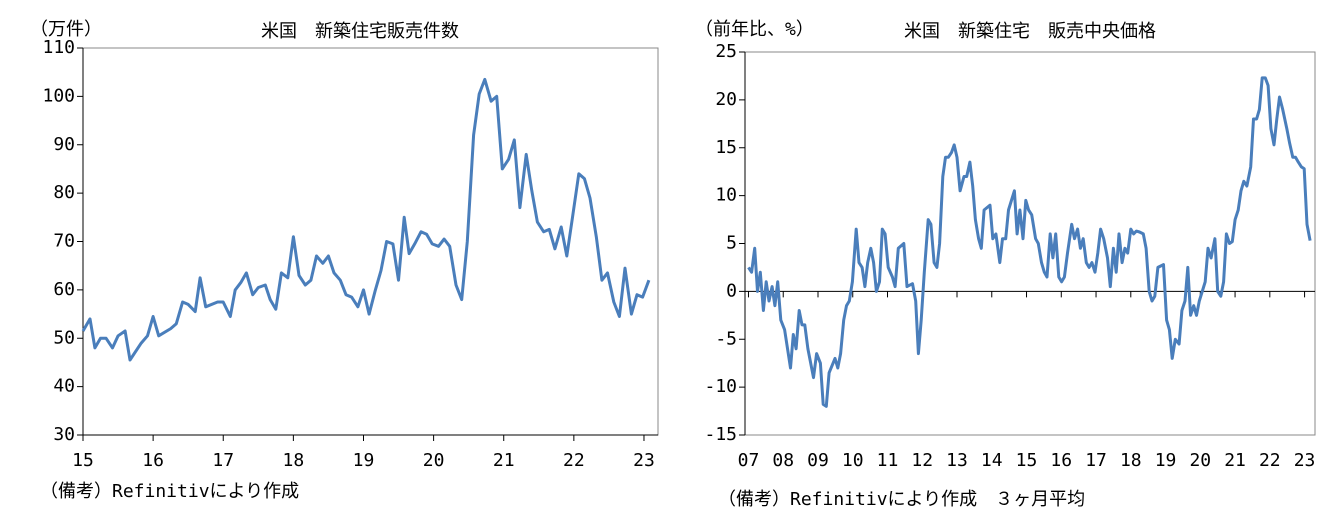 This screenshot has height=519, width=1342. What do you see at coordinates (64, 192) in the screenshot?
I see `y-tick-label: 80` at bounding box center [64, 192].